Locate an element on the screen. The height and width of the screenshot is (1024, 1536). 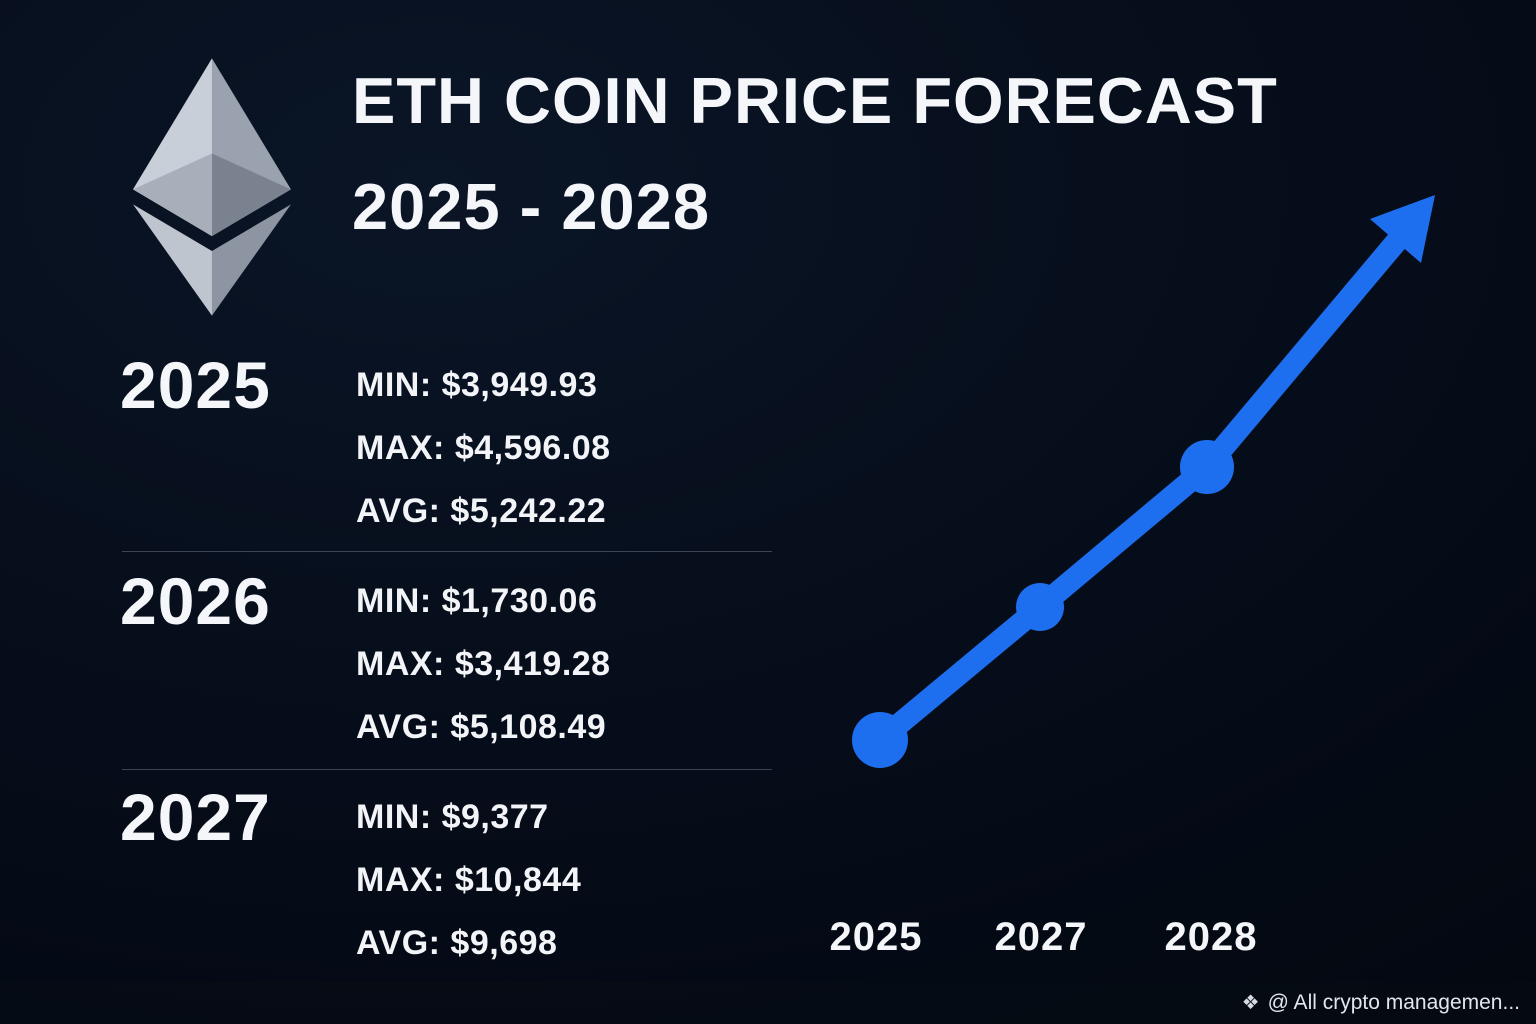
min-value: MIN: $3,949.93 is located at coordinates (477, 385).